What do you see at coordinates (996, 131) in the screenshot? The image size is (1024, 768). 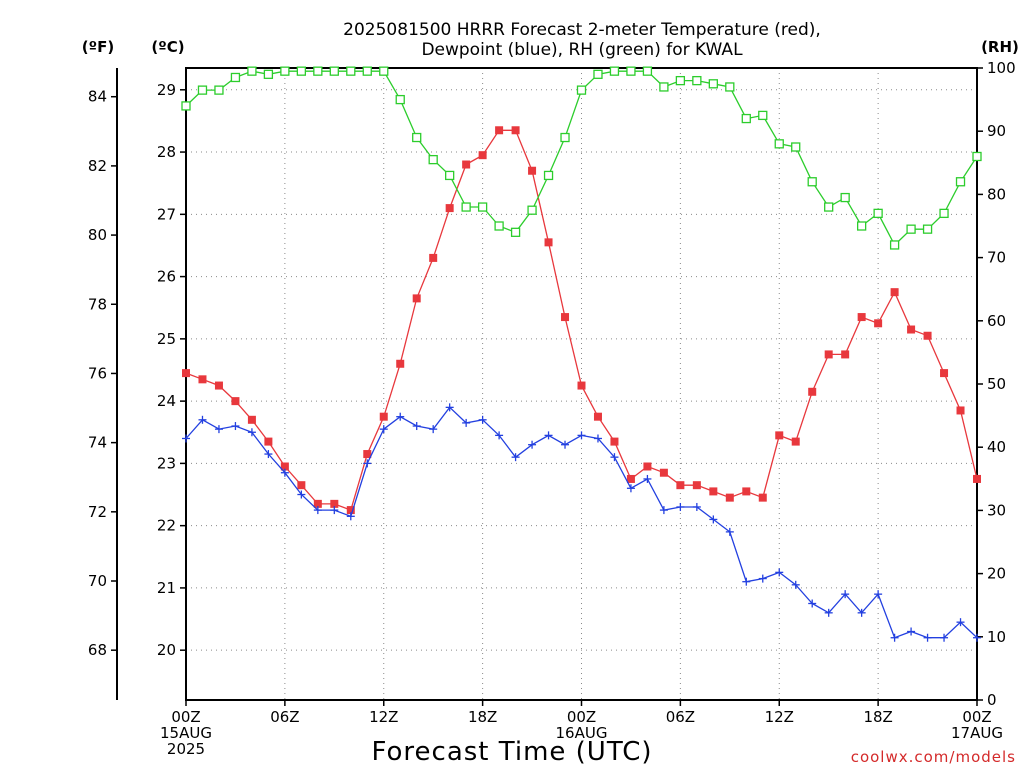 I see `rh-tick-label: 90` at bounding box center [996, 131].